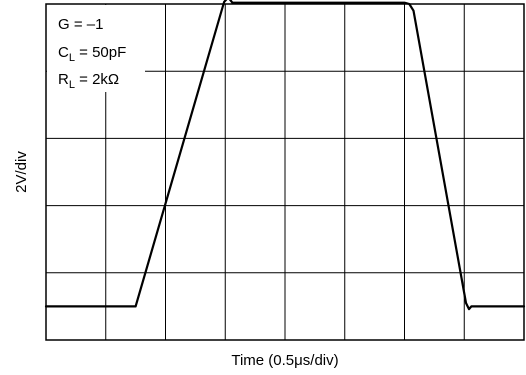  I want to click on annotation-cl-sub: L, so click(72, 58).